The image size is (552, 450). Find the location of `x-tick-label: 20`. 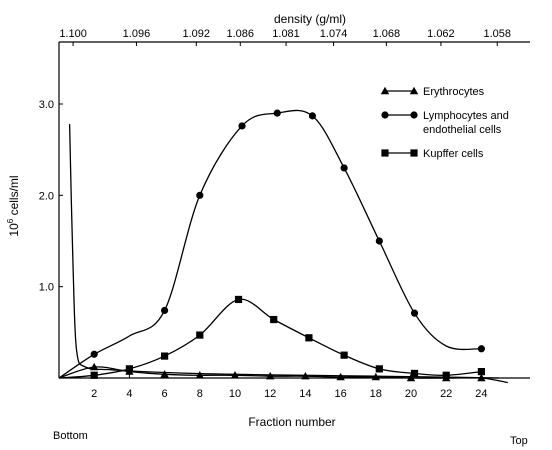

x-tick-label: 20 is located at coordinates (411, 394).